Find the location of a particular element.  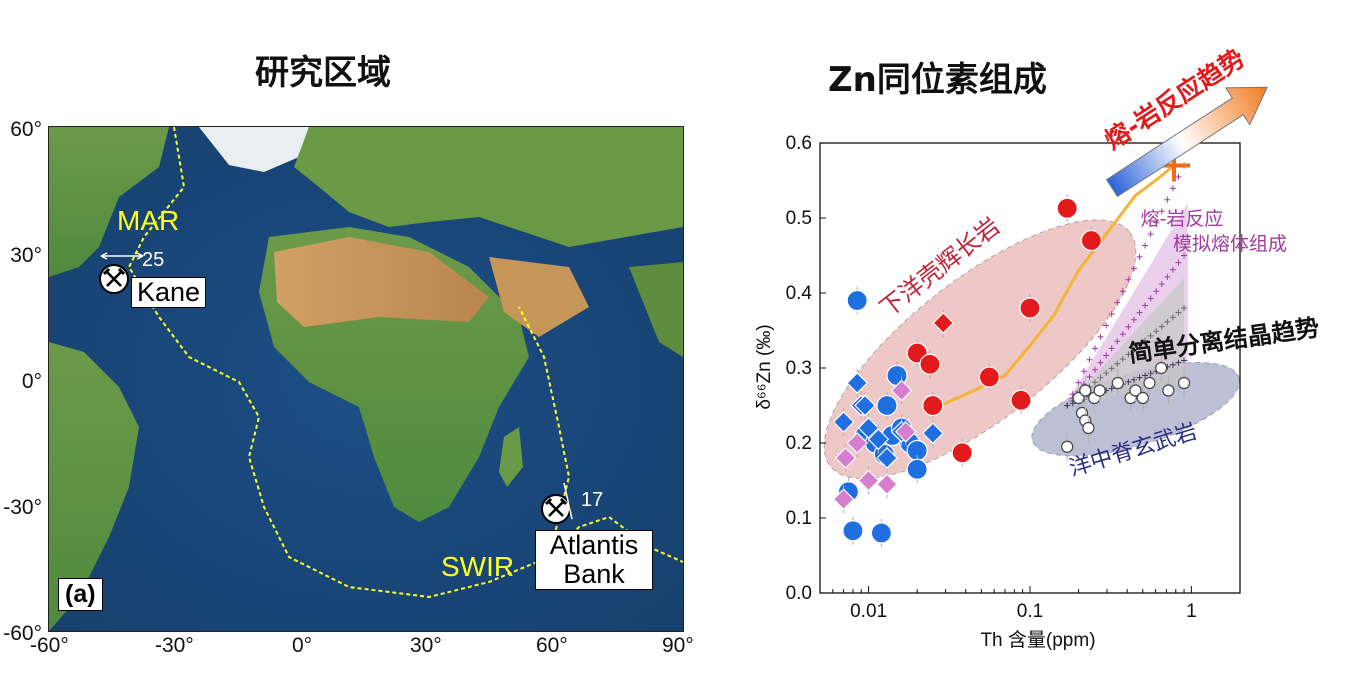

south-america is located at coordinates (94, 486).